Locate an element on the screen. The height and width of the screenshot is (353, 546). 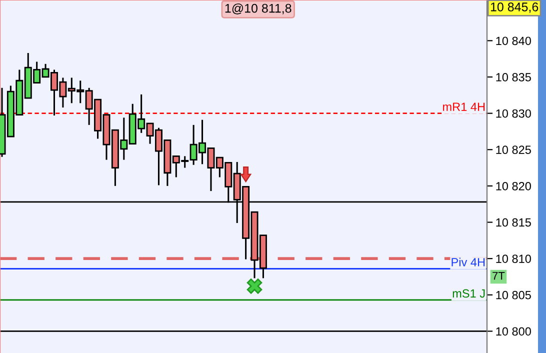
ref-line-label: Piv 4H is located at coordinates (468, 262).